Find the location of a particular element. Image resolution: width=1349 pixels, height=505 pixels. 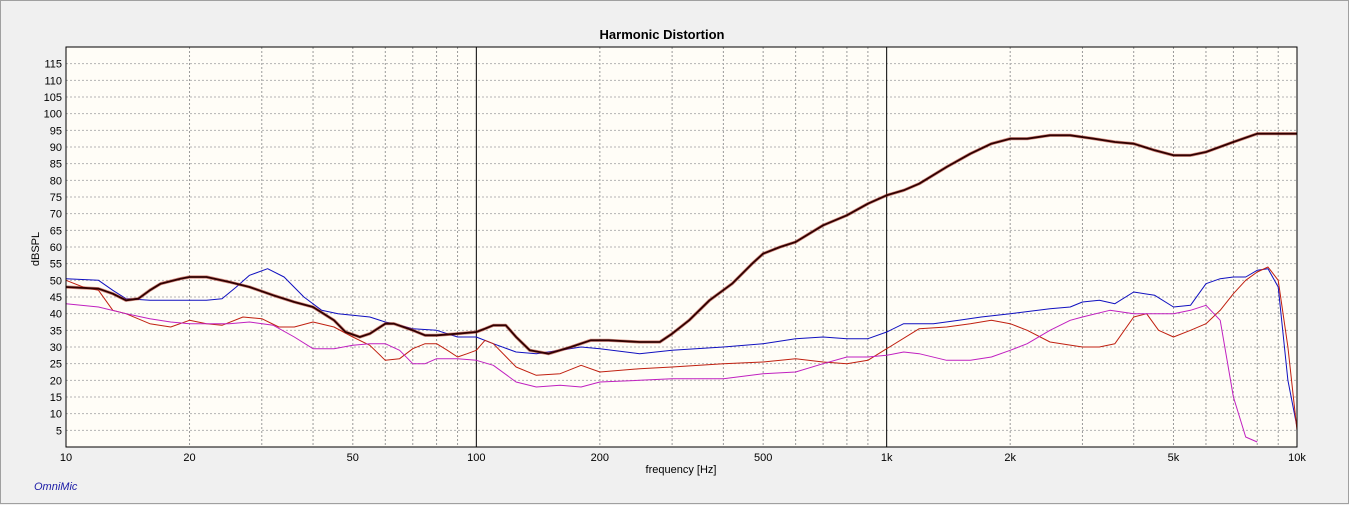

y-tick-label: 60 is located at coordinates (56, 248).